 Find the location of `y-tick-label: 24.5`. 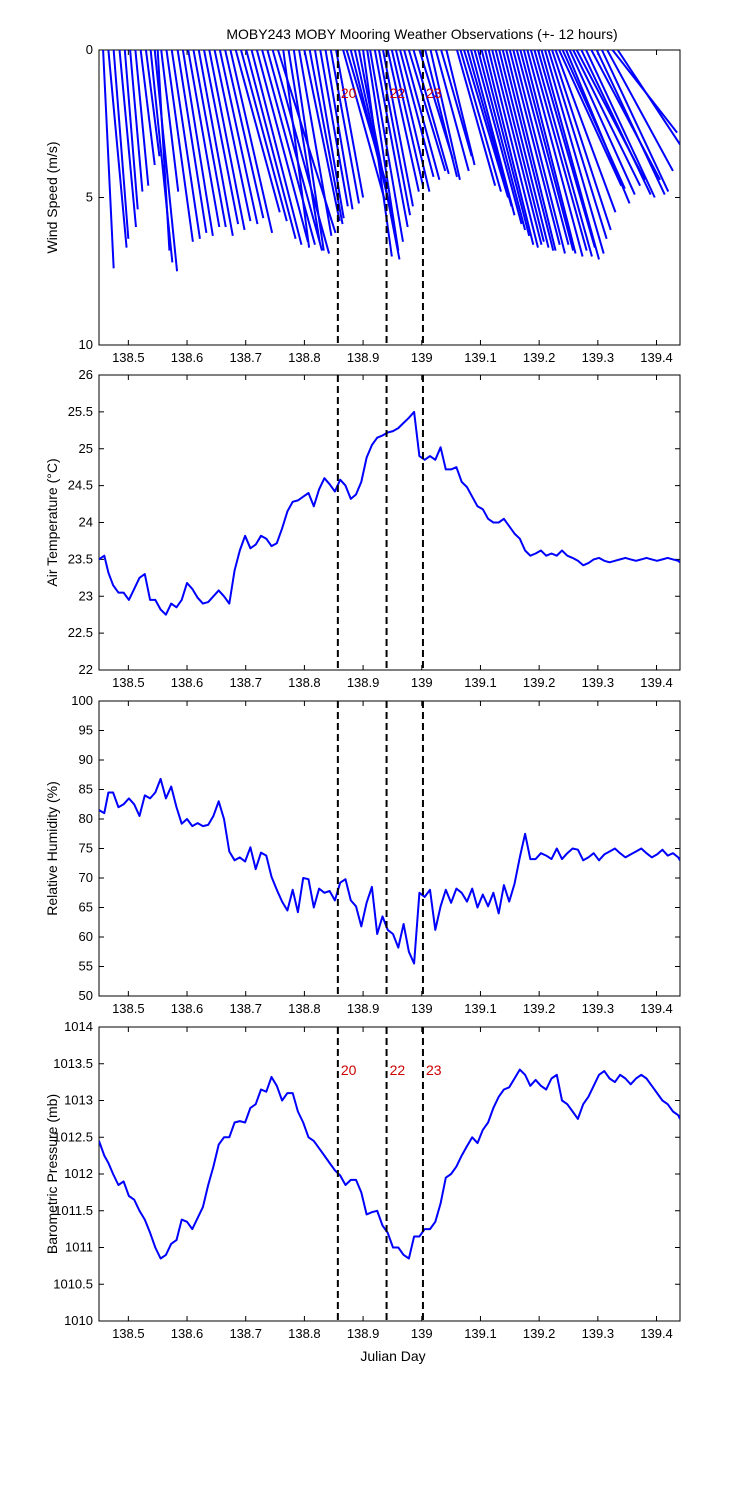

y-tick-label: 24.5 is located at coordinates (80, 485).